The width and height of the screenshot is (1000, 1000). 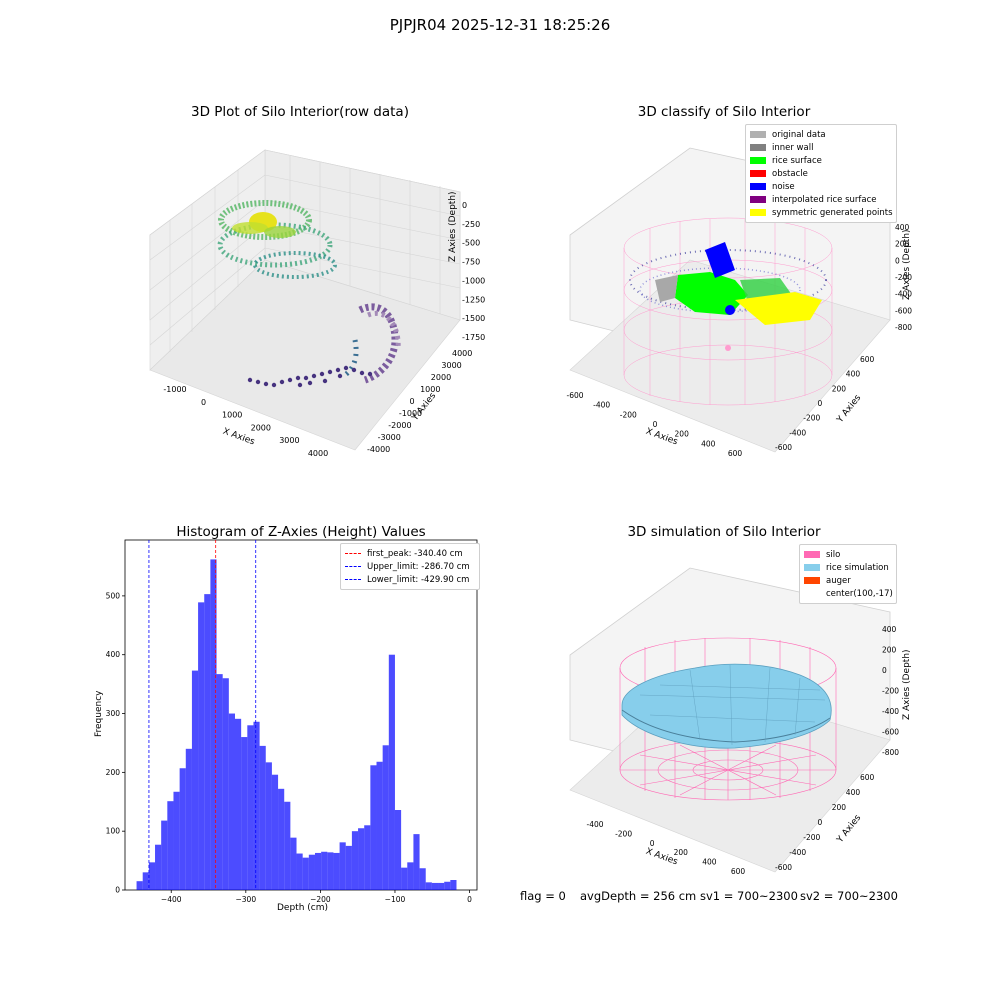 What do you see at coordinates (825, 822) in the screenshot?
I see `simulation-yticks: -600 -400 -200 0 200 400 600` at bounding box center [825, 822].